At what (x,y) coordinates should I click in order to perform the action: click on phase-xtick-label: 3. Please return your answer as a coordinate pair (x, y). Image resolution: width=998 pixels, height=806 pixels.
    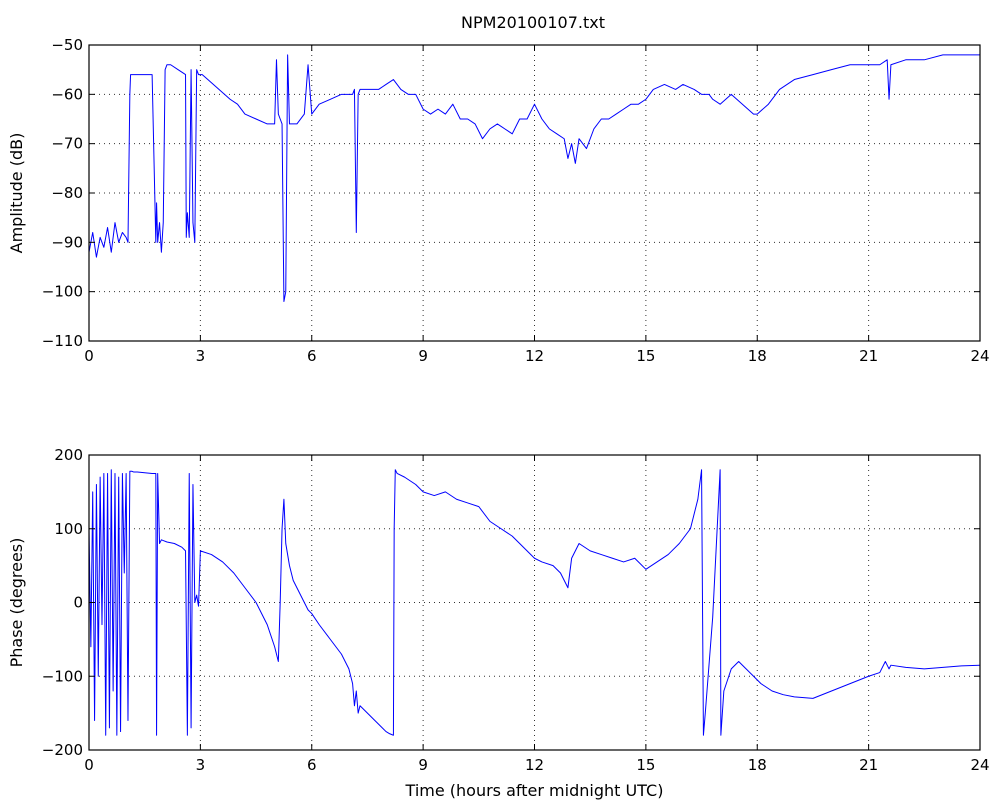
    Looking at the image, I should click on (201, 765).